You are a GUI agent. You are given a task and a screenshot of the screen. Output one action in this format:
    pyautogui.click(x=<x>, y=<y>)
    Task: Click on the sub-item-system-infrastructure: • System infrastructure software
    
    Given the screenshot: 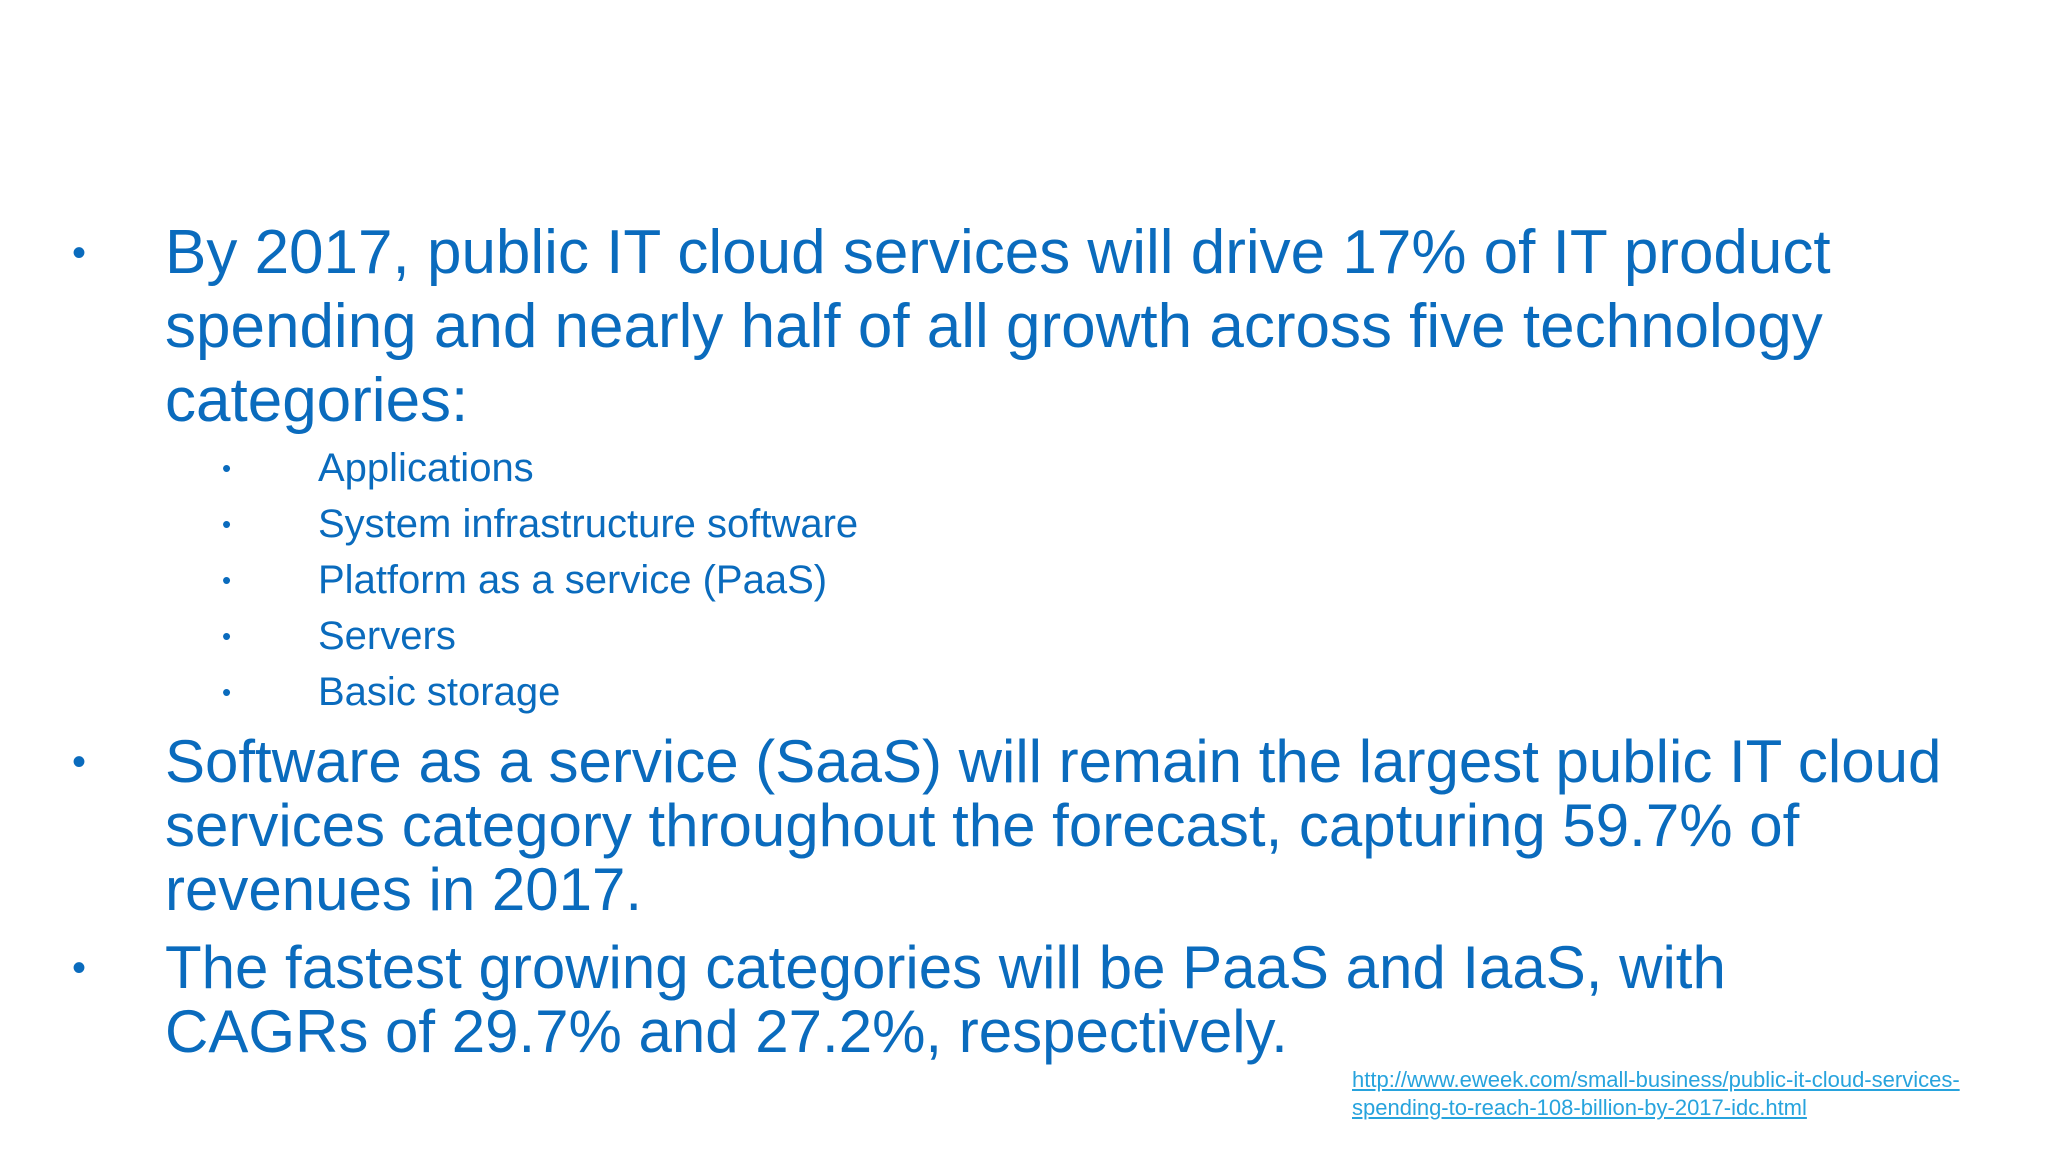 What is the action you would take?
    pyautogui.click(x=1024, y=524)
    